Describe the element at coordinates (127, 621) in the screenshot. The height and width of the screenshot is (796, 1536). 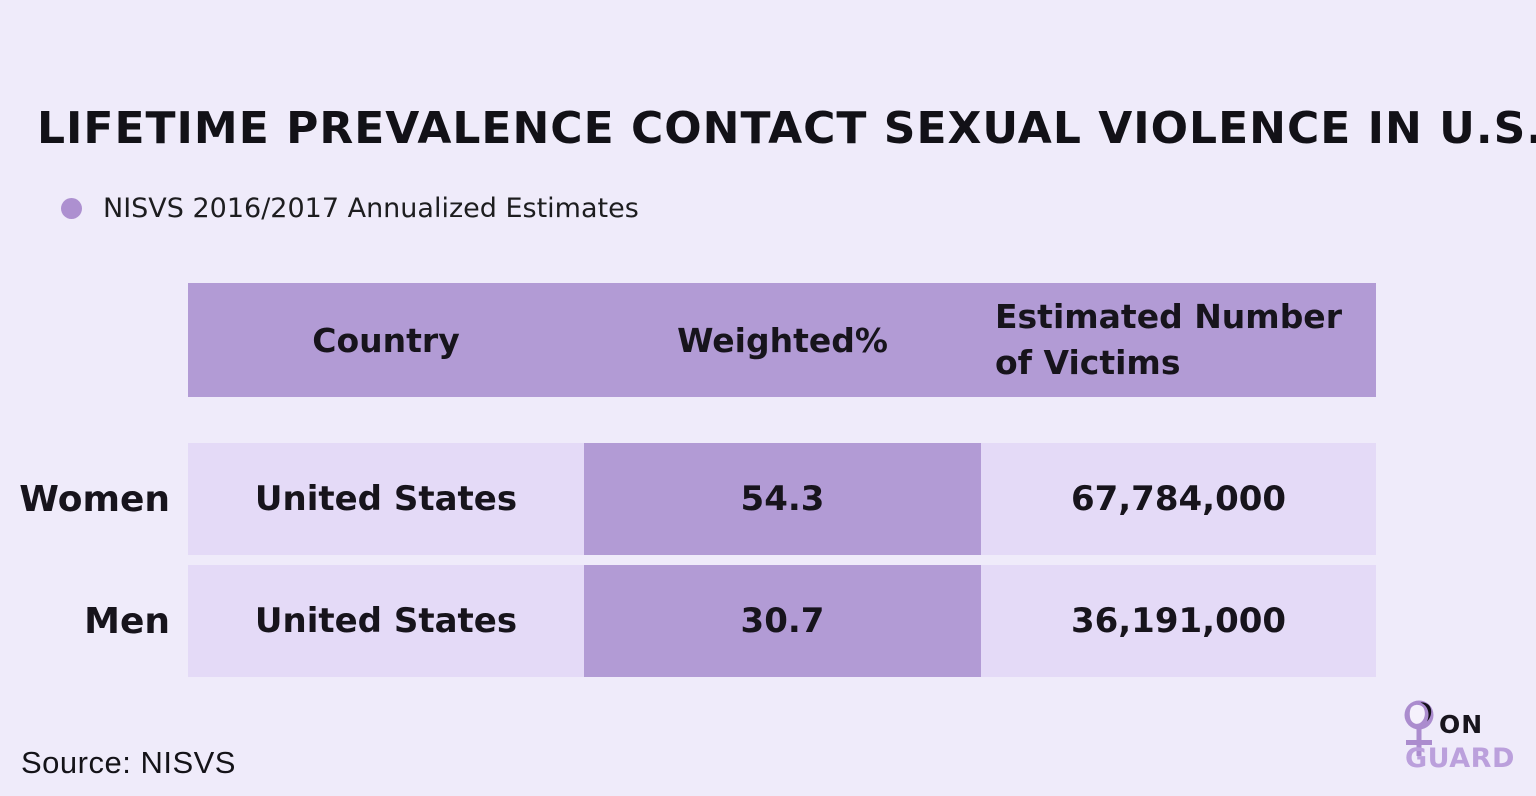
I see `row-label-men: Men` at that location.